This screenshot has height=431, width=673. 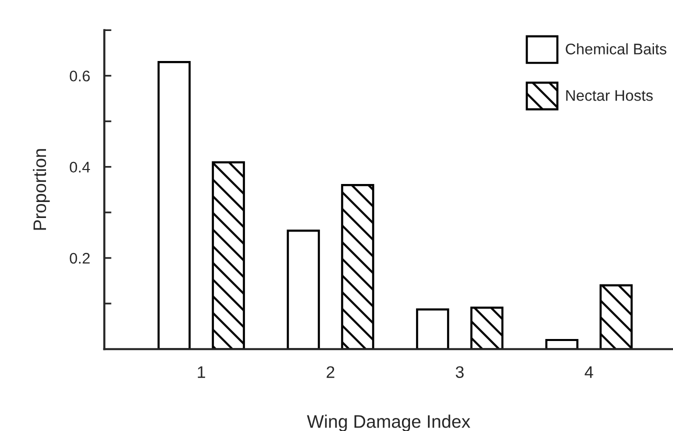 What do you see at coordinates (609, 95) in the screenshot?
I see `legend-label: Nectar Hosts` at bounding box center [609, 95].